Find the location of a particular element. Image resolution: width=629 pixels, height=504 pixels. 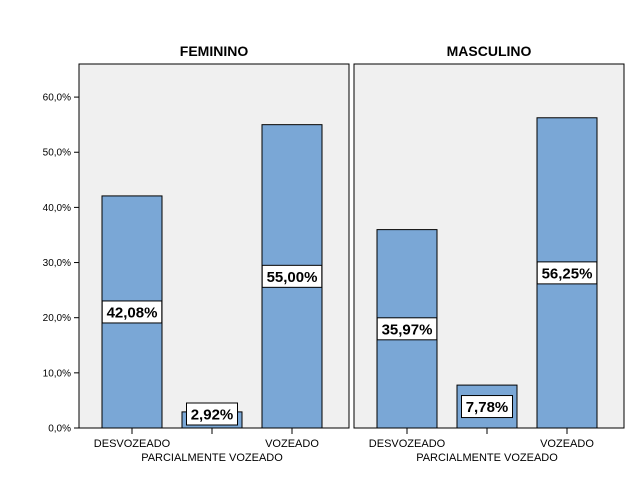

y-tick-label: 40,0% is located at coordinates (57, 208).